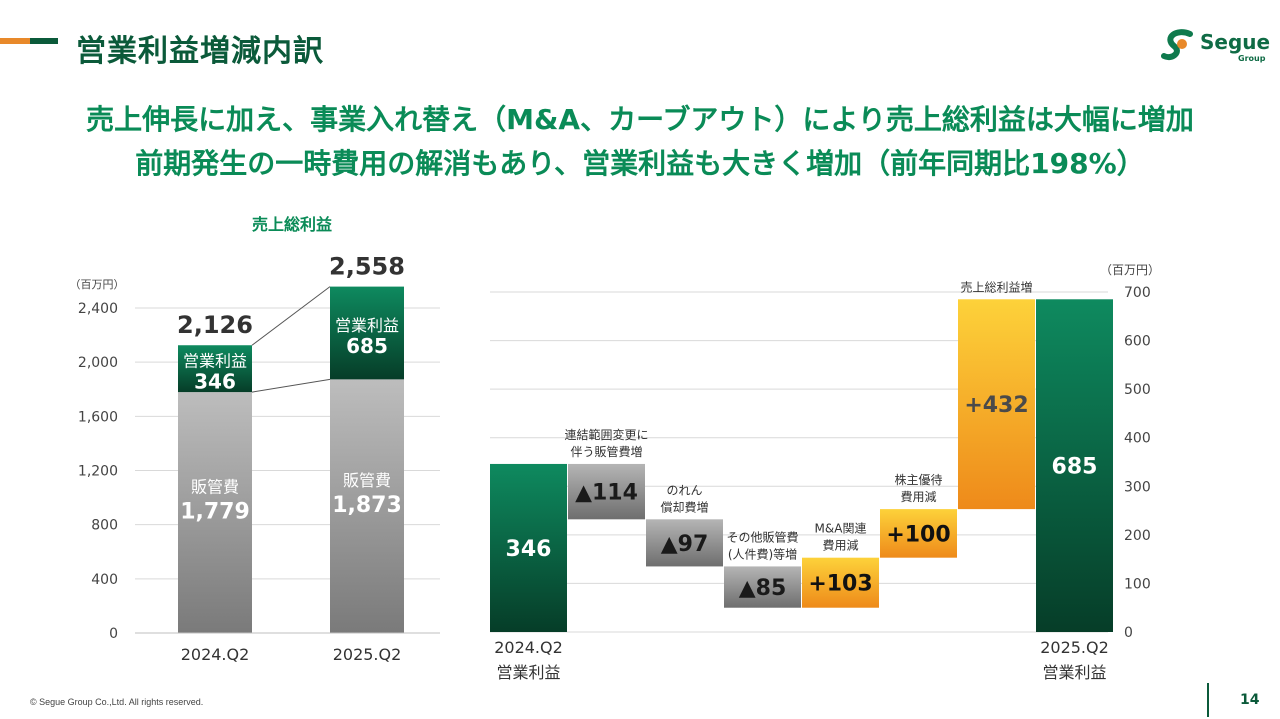  I want to click on chart1-xtick-label: 2024.Q2, so click(215, 654).